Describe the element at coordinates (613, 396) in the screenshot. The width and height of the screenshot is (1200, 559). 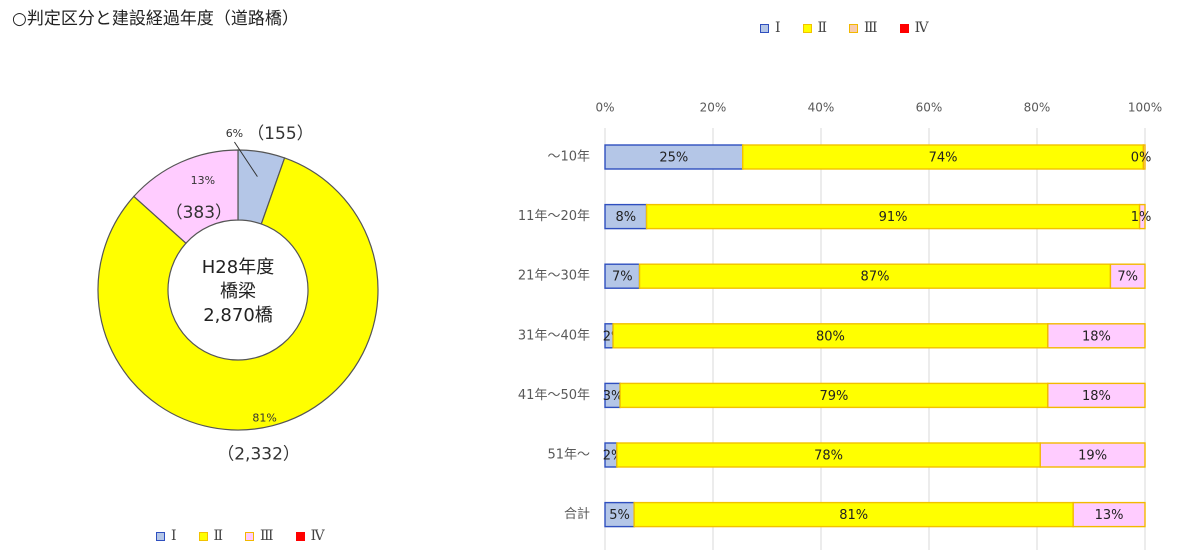
I see `bar-data-label: 3%` at that location.